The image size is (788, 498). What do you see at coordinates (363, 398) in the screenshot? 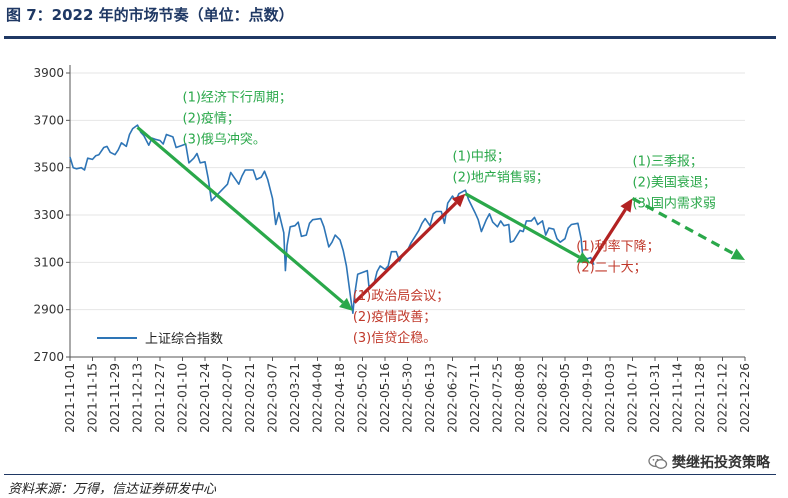
I see `x-tick-label: 2022-05-02` at bounding box center [363, 398].